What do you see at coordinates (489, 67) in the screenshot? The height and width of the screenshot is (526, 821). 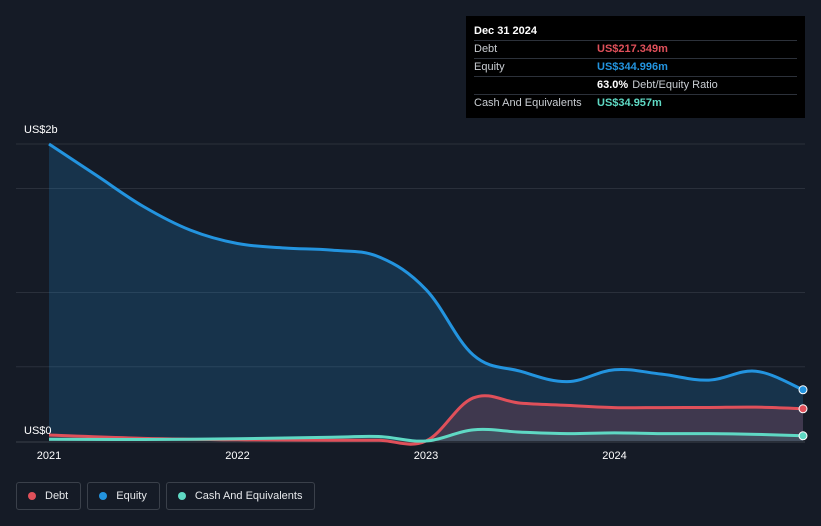 I see `tooltip-equity-label: Equity` at bounding box center [489, 67].